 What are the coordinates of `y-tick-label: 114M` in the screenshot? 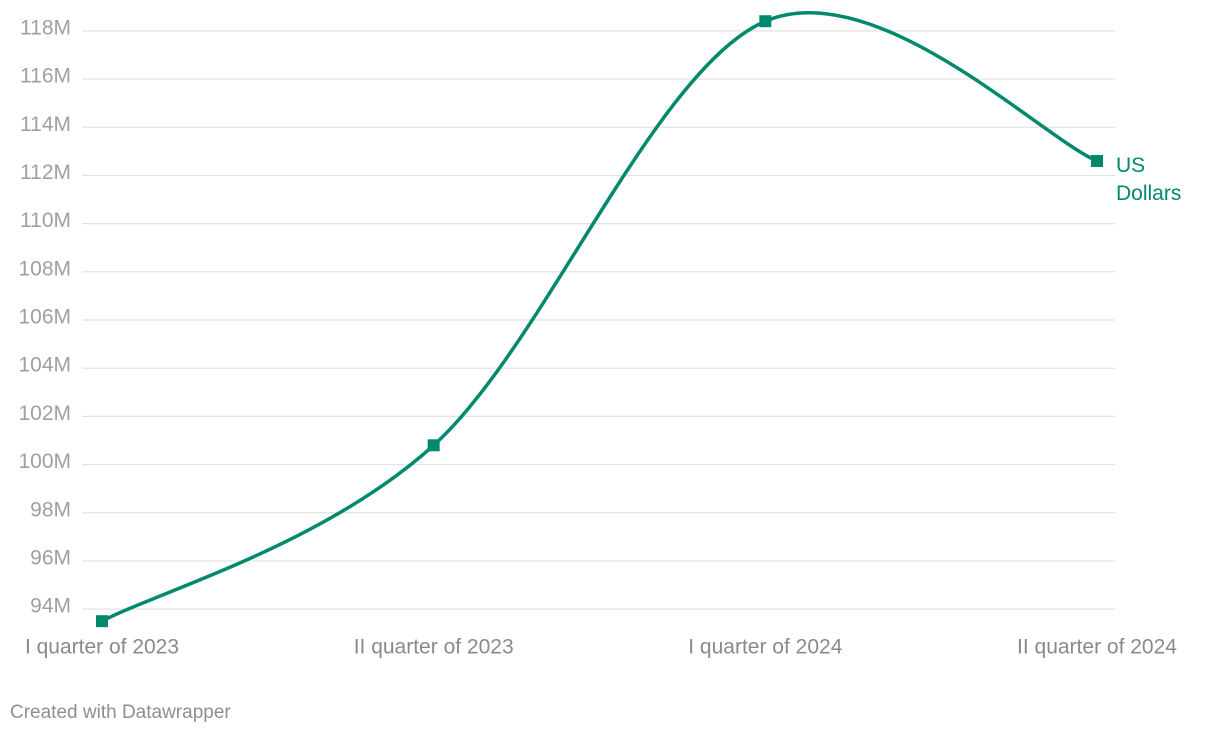 It's located at (45, 124).